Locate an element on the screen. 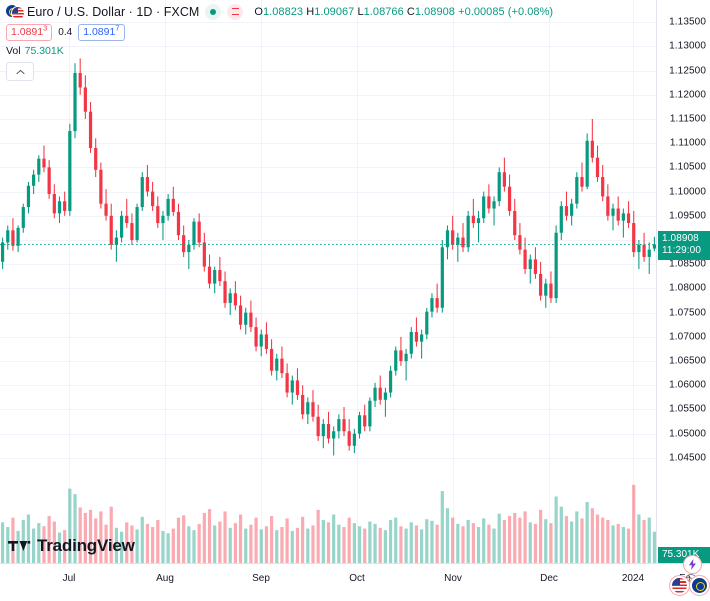 This screenshot has height=601, width=710. price-tick: 1.05000 is located at coordinates (687, 434).